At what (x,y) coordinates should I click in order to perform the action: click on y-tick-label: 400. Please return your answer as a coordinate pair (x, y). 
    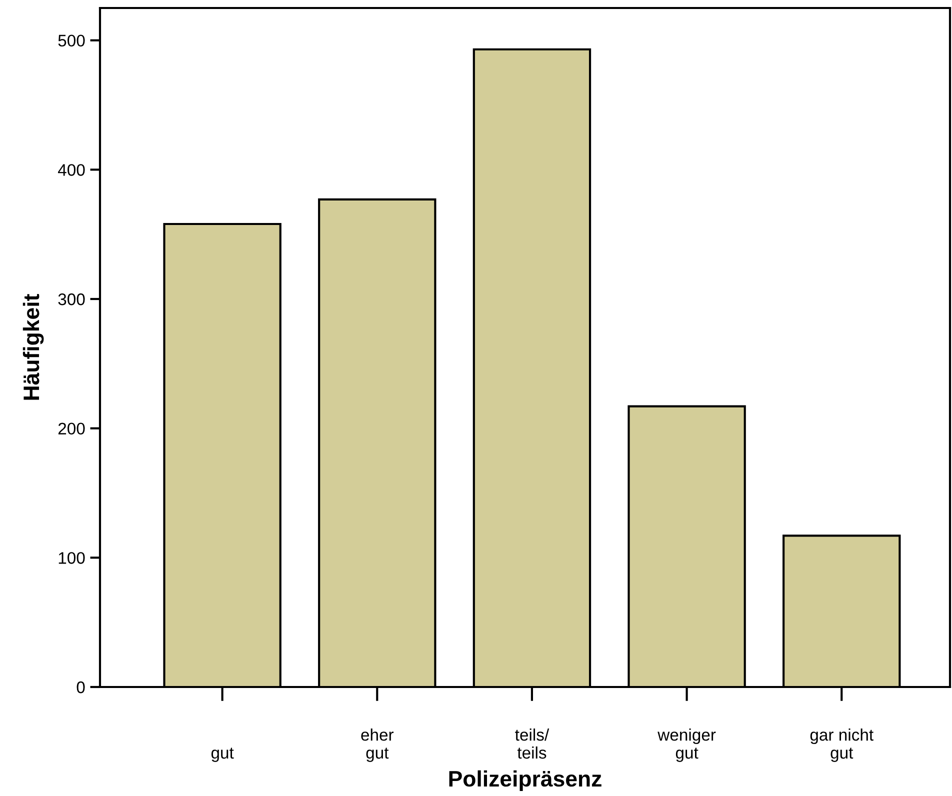
    Looking at the image, I should click on (71, 170).